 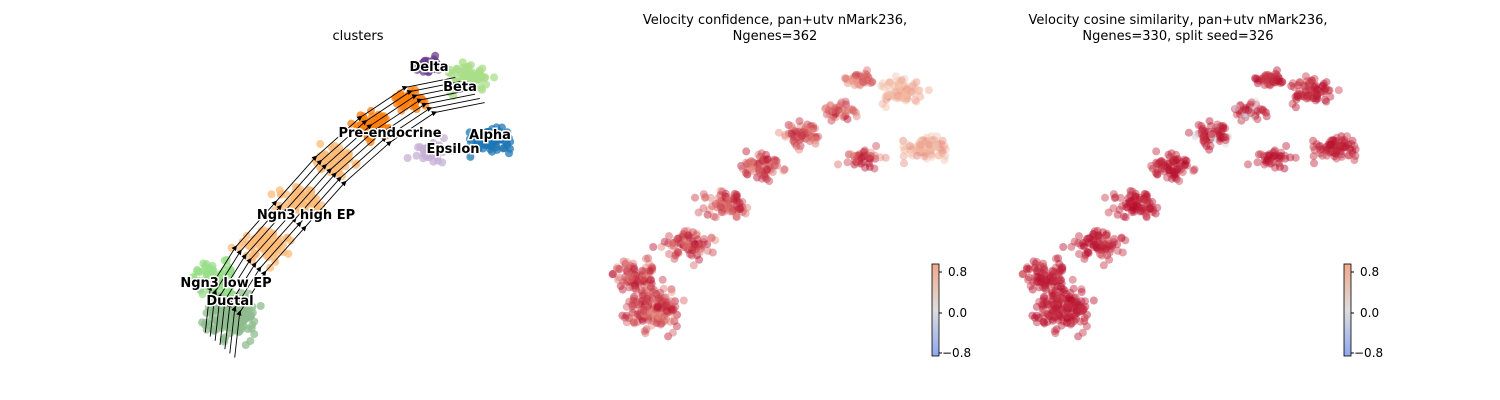 What do you see at coordinates (229, 301) in the screenshot?
I see `cluster-label-ductal: Ductal` at bounding box center [229, 301].